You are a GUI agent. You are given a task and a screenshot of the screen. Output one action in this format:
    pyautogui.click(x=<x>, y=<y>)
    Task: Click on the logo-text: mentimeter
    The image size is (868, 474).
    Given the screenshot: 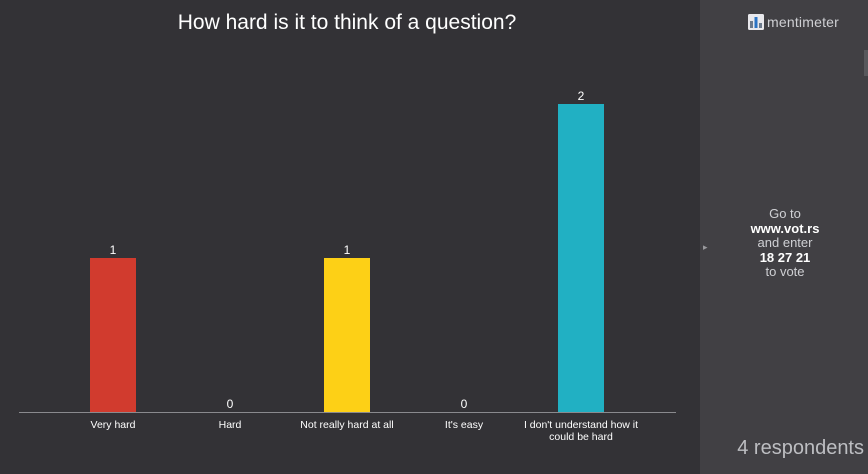 What is the action you would take?
    pyautogui.click(x=803, y=22)
    